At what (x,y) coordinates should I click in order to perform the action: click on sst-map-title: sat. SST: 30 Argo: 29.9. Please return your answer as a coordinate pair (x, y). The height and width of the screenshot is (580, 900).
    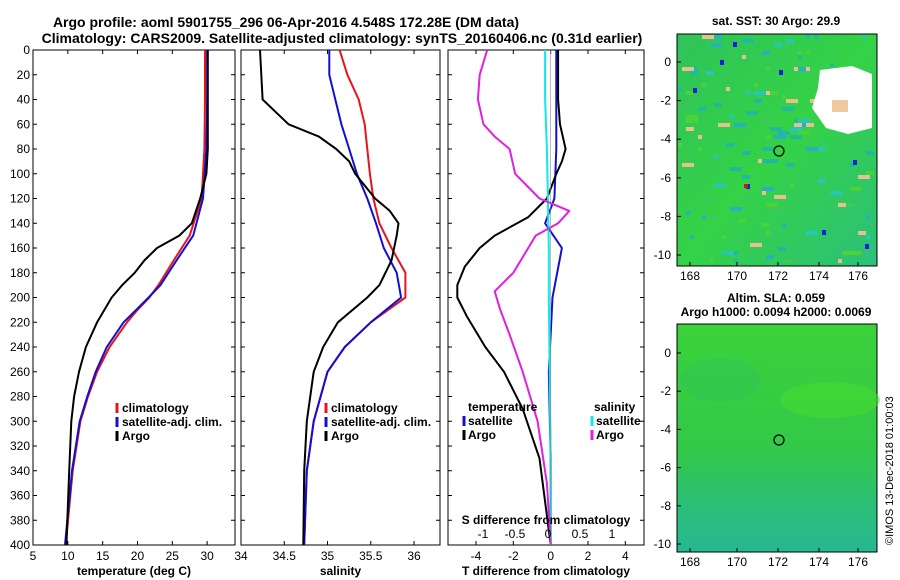
    Looking at the image, I should click on (776, 21).